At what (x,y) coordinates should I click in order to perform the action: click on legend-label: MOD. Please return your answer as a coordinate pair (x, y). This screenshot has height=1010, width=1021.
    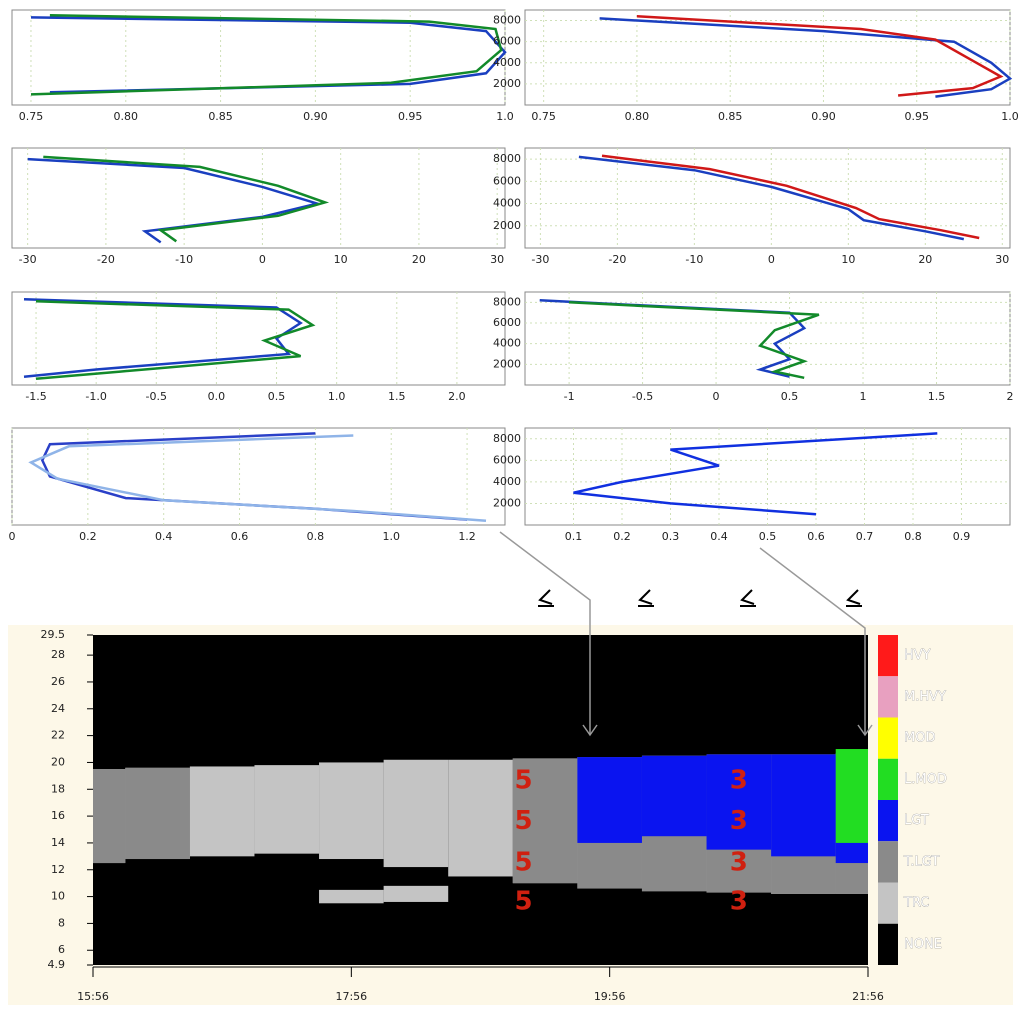
    Looking at the image, I should click on (919, 738).